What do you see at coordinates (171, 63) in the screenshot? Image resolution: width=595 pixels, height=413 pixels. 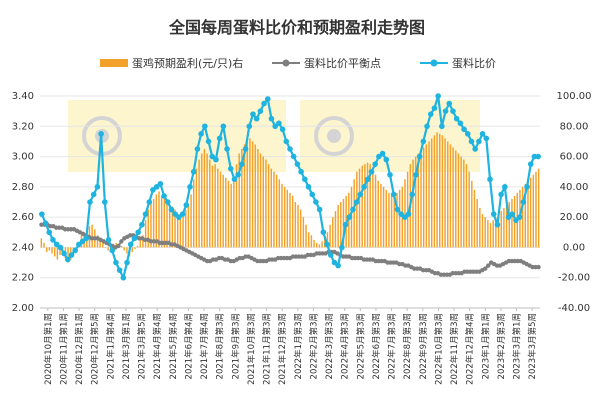 I see `legend-item-1: 蛋鸡预期盈利(元/只)右` at bounding box center [171, 63].